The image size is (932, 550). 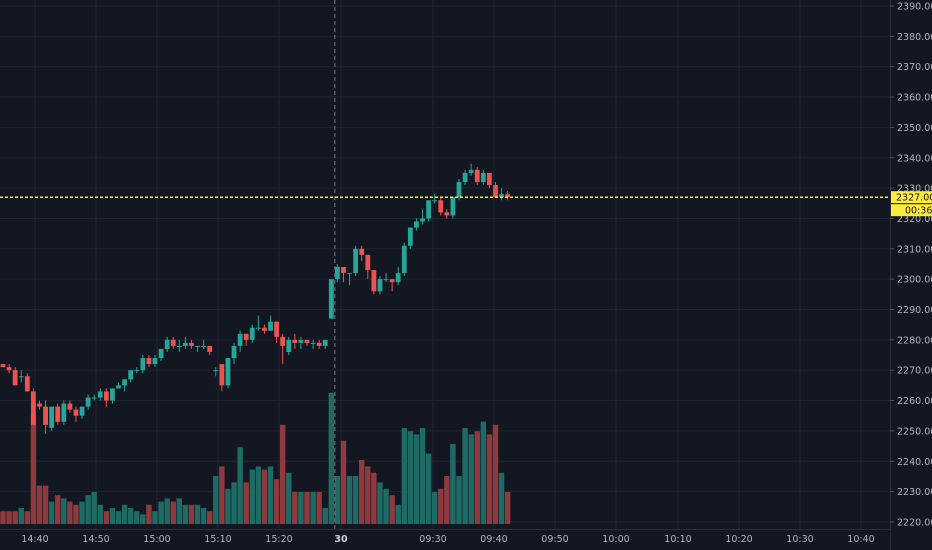 What do you see at coordinates (914, 219) in the screenshot?
I see `price-tick-label: 2320.00` at bounding box center [914, 219].